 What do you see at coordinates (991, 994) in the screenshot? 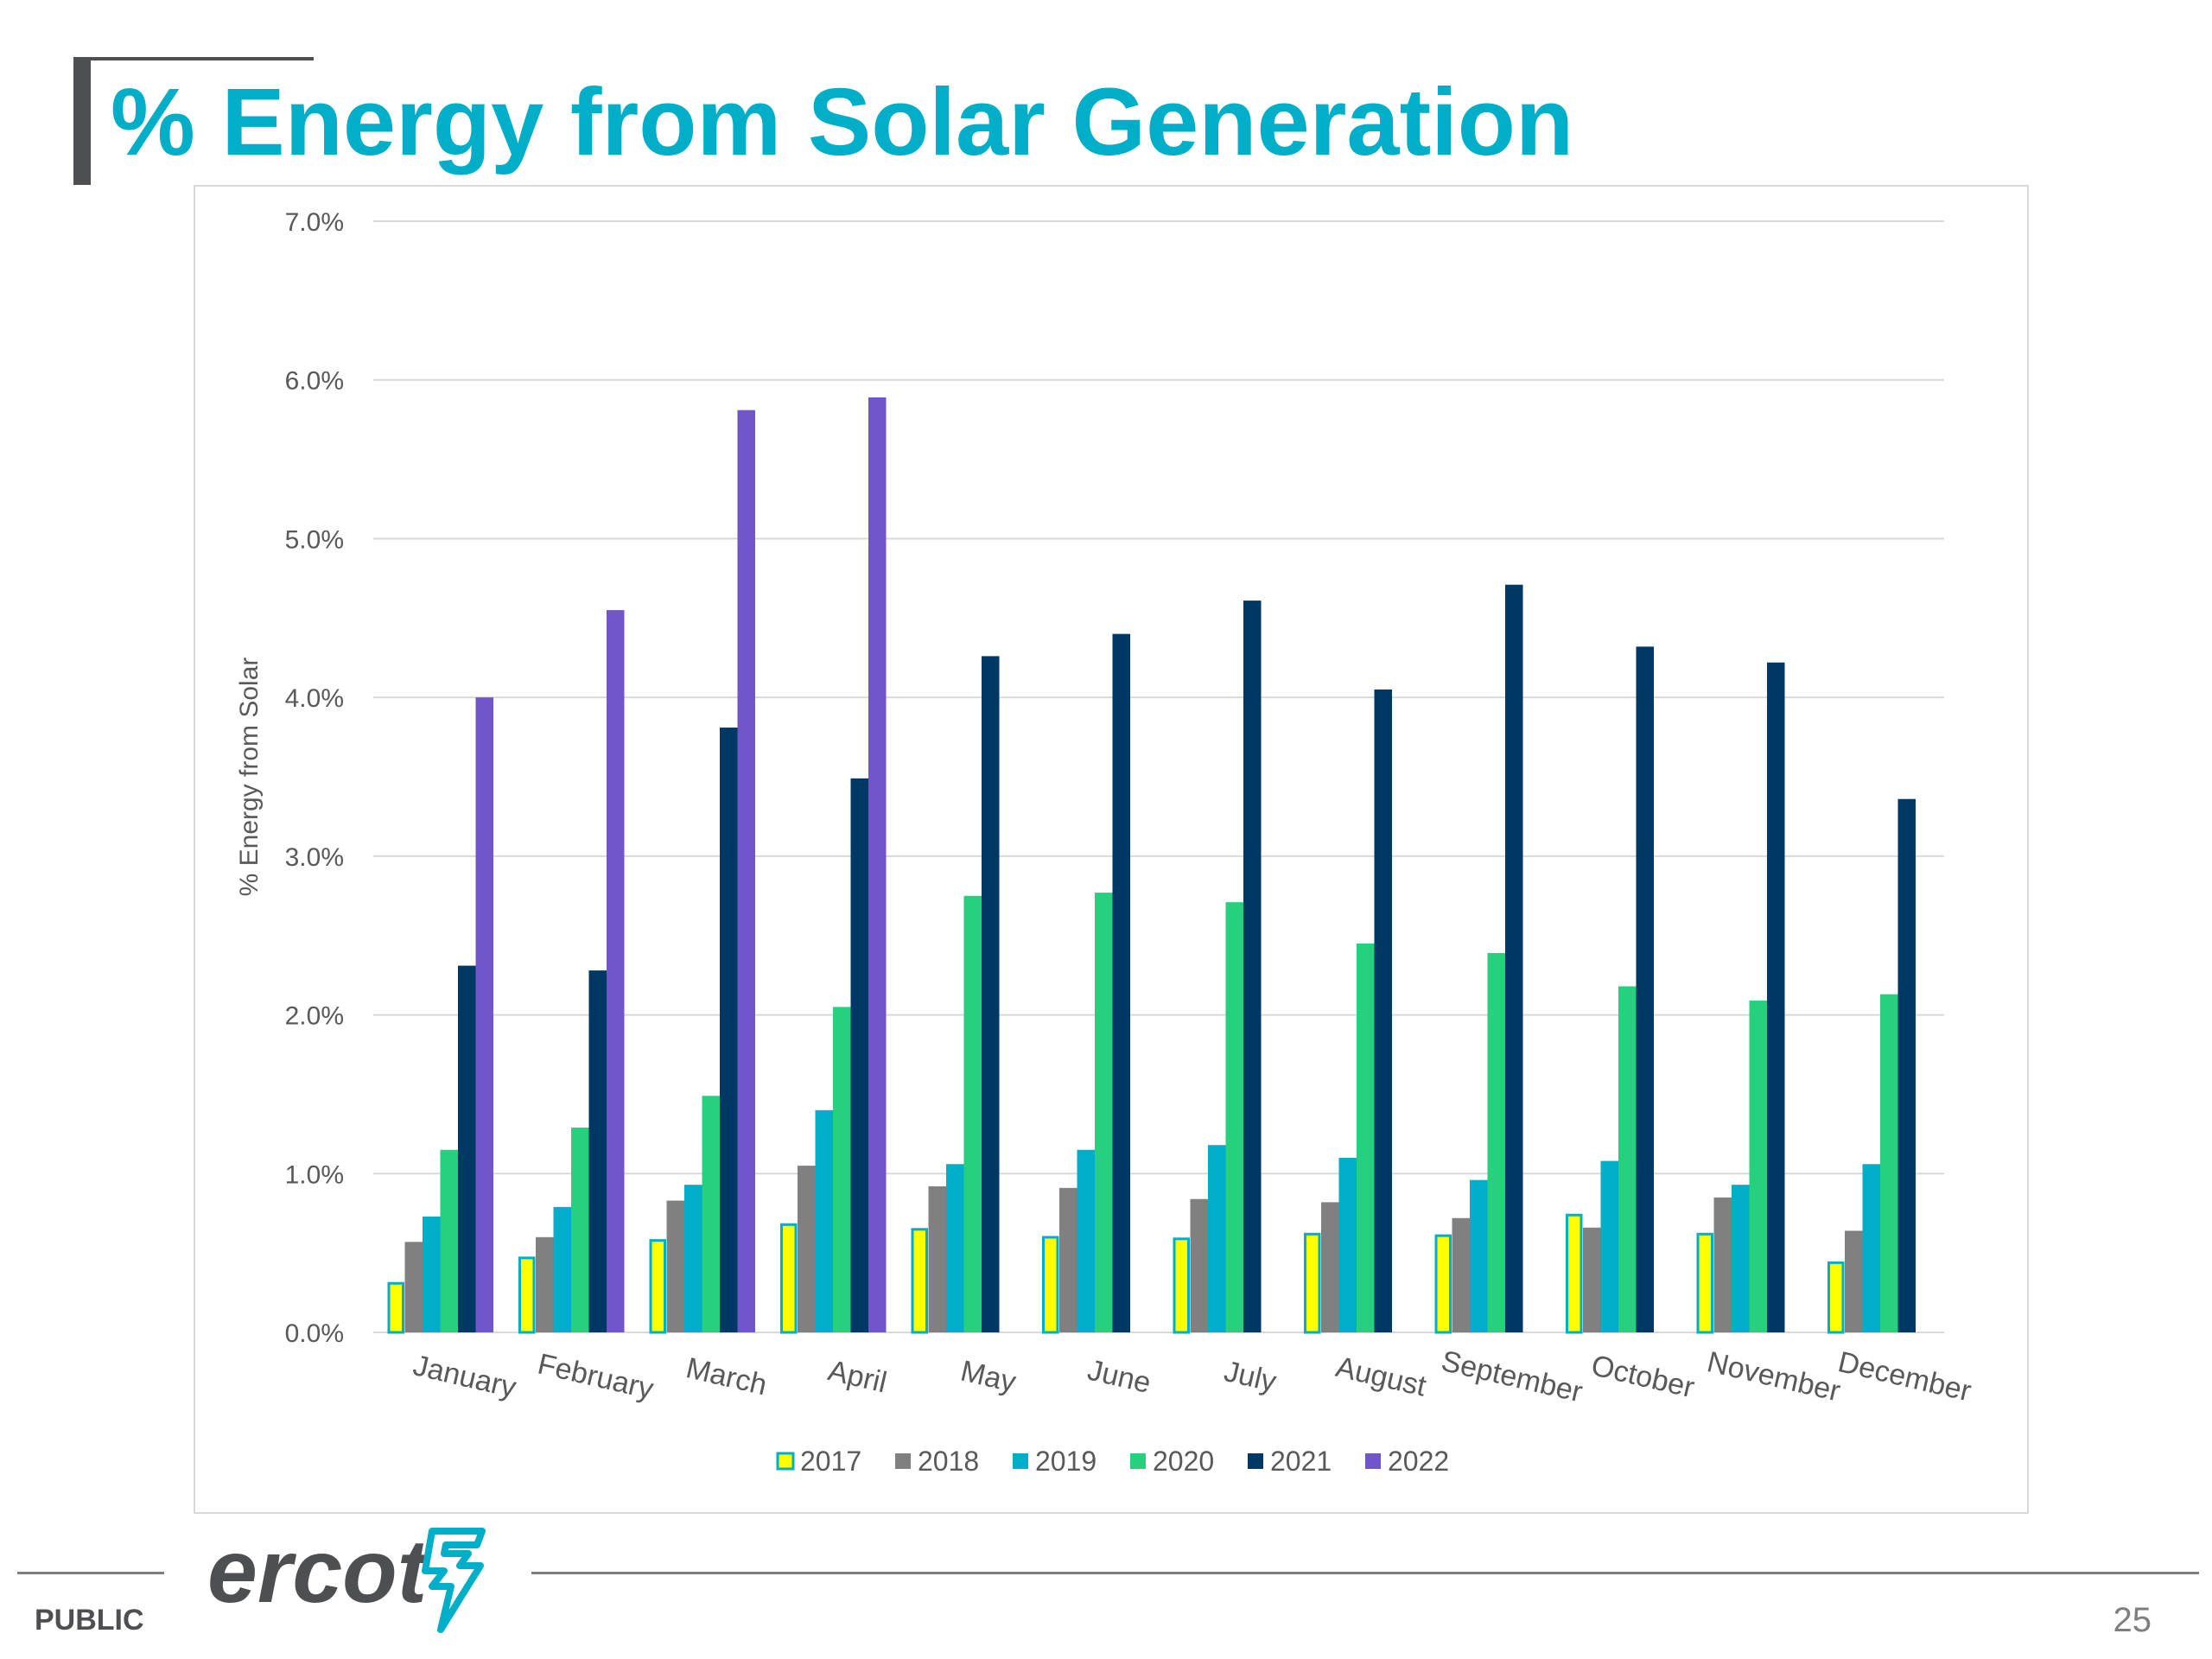
I see `bar-2021-may` at bounding box center [991, 994].